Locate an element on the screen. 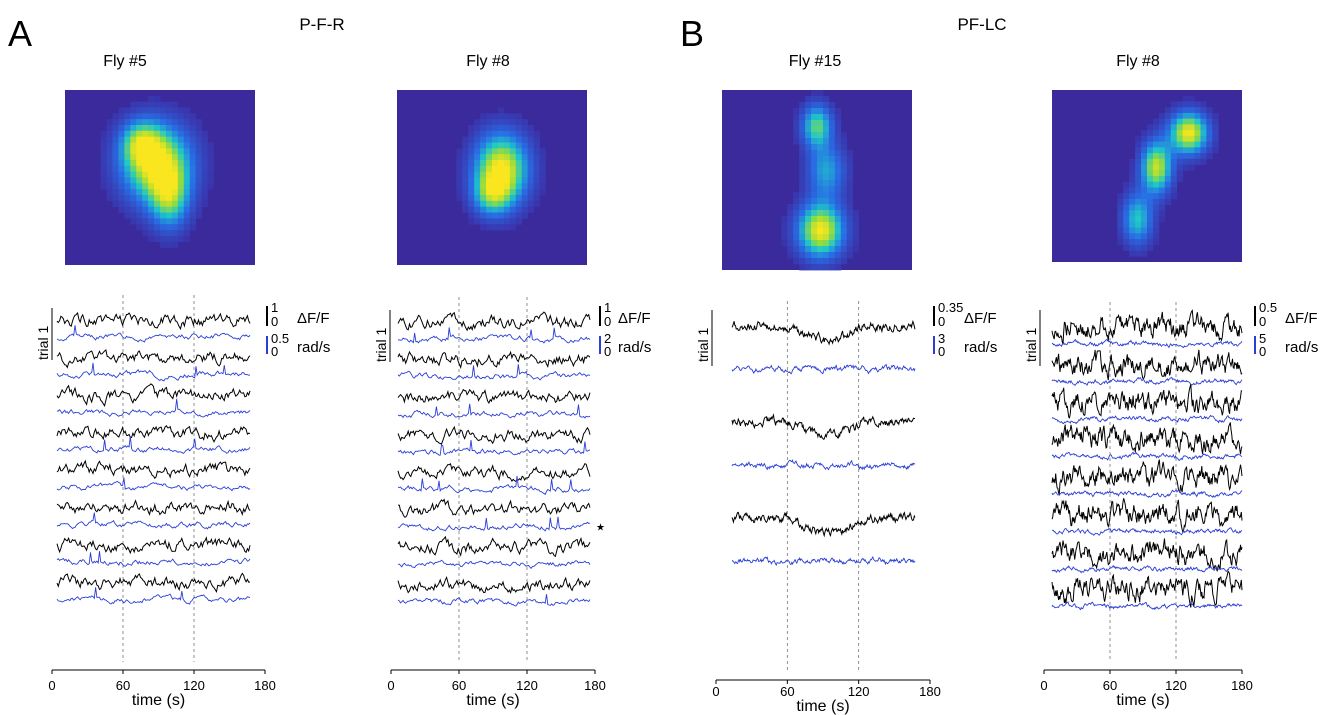  heatmap-image is located at coordinates (492, 177).